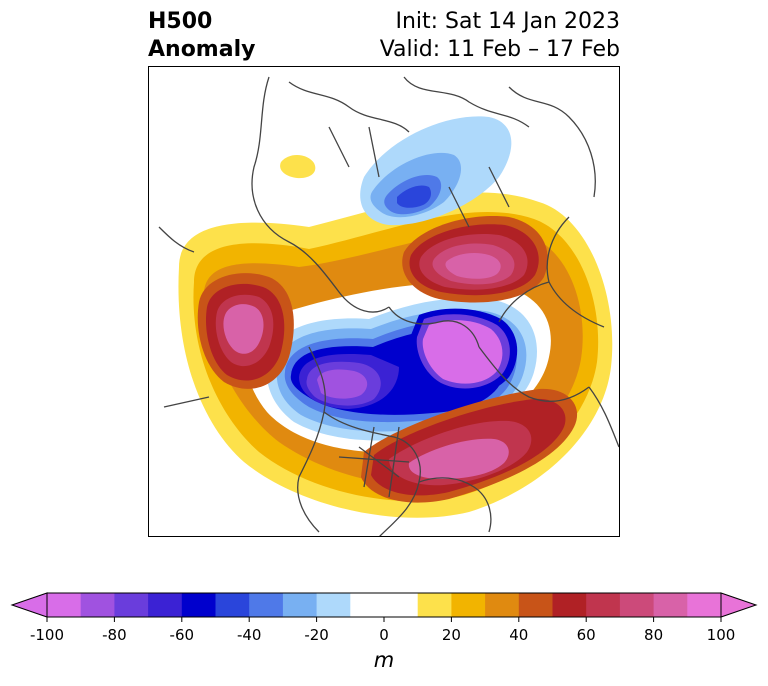 This screenshot has height=686, width=768. Describe the element at coordinates (654, 635) in the screenshot. I see `colorbar-tick-label: 80` at that location.